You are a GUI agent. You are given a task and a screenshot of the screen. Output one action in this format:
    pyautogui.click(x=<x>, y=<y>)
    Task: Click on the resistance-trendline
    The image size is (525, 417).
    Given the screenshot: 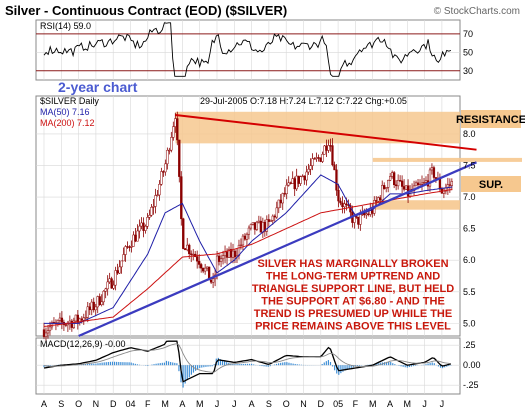 What is the action you would take?
    pyautogui.click(x=326, y=132)
    